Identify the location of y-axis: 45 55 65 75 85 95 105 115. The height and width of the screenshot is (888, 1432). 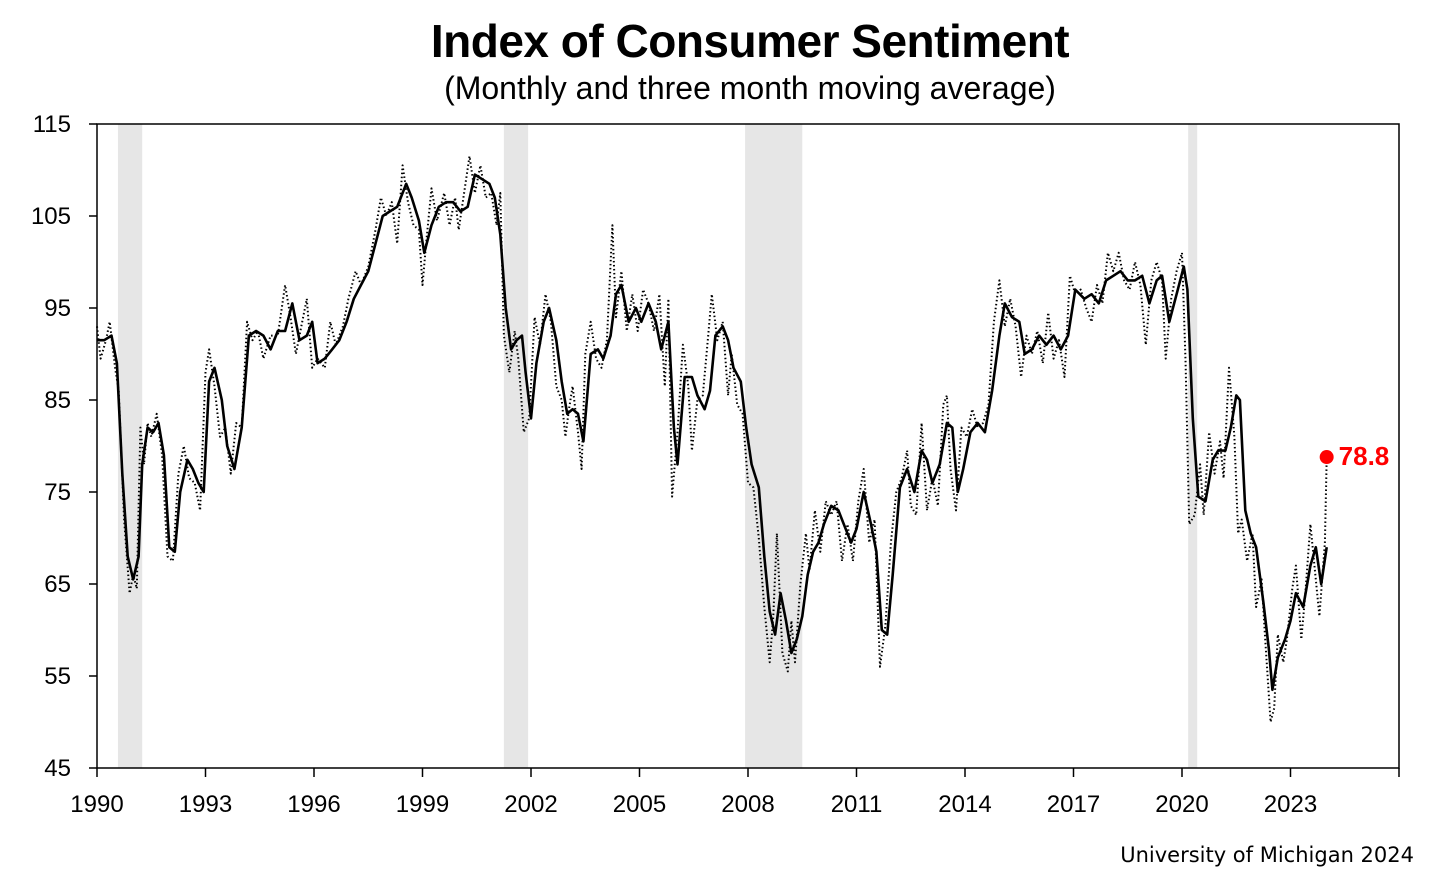
(64, 446).